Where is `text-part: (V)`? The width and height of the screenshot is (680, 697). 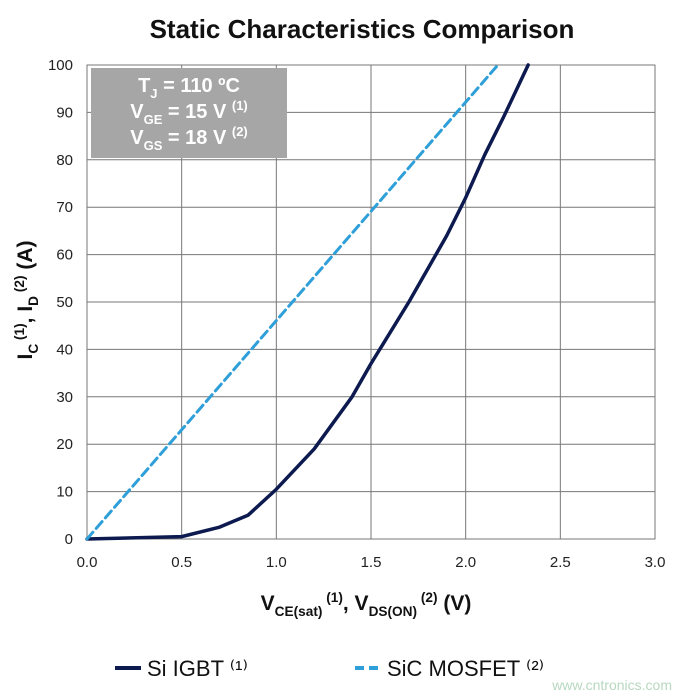 text-part: (V) is located at coordinates (455, 603).